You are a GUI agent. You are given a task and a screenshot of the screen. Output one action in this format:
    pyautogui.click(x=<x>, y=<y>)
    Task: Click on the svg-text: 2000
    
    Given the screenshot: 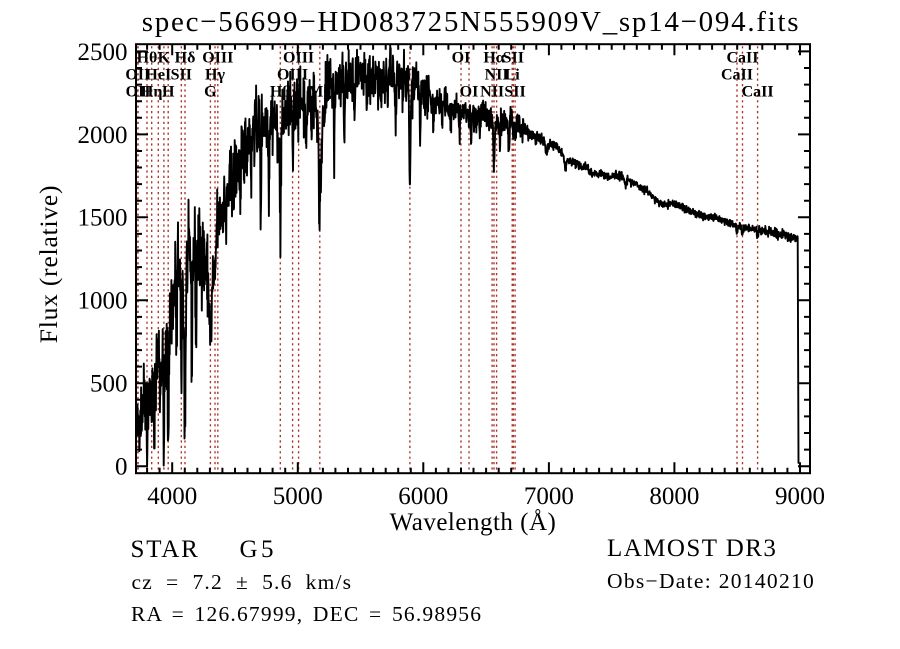 What is the action you would take?
    pyautogui.click(x=103, y=135)
    